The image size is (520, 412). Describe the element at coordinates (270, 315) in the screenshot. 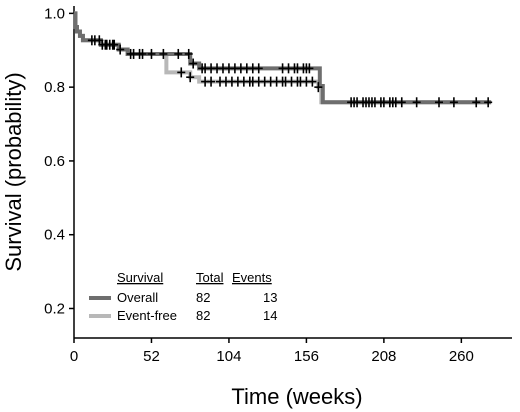

I see `legend-events-1: 14` at that location.